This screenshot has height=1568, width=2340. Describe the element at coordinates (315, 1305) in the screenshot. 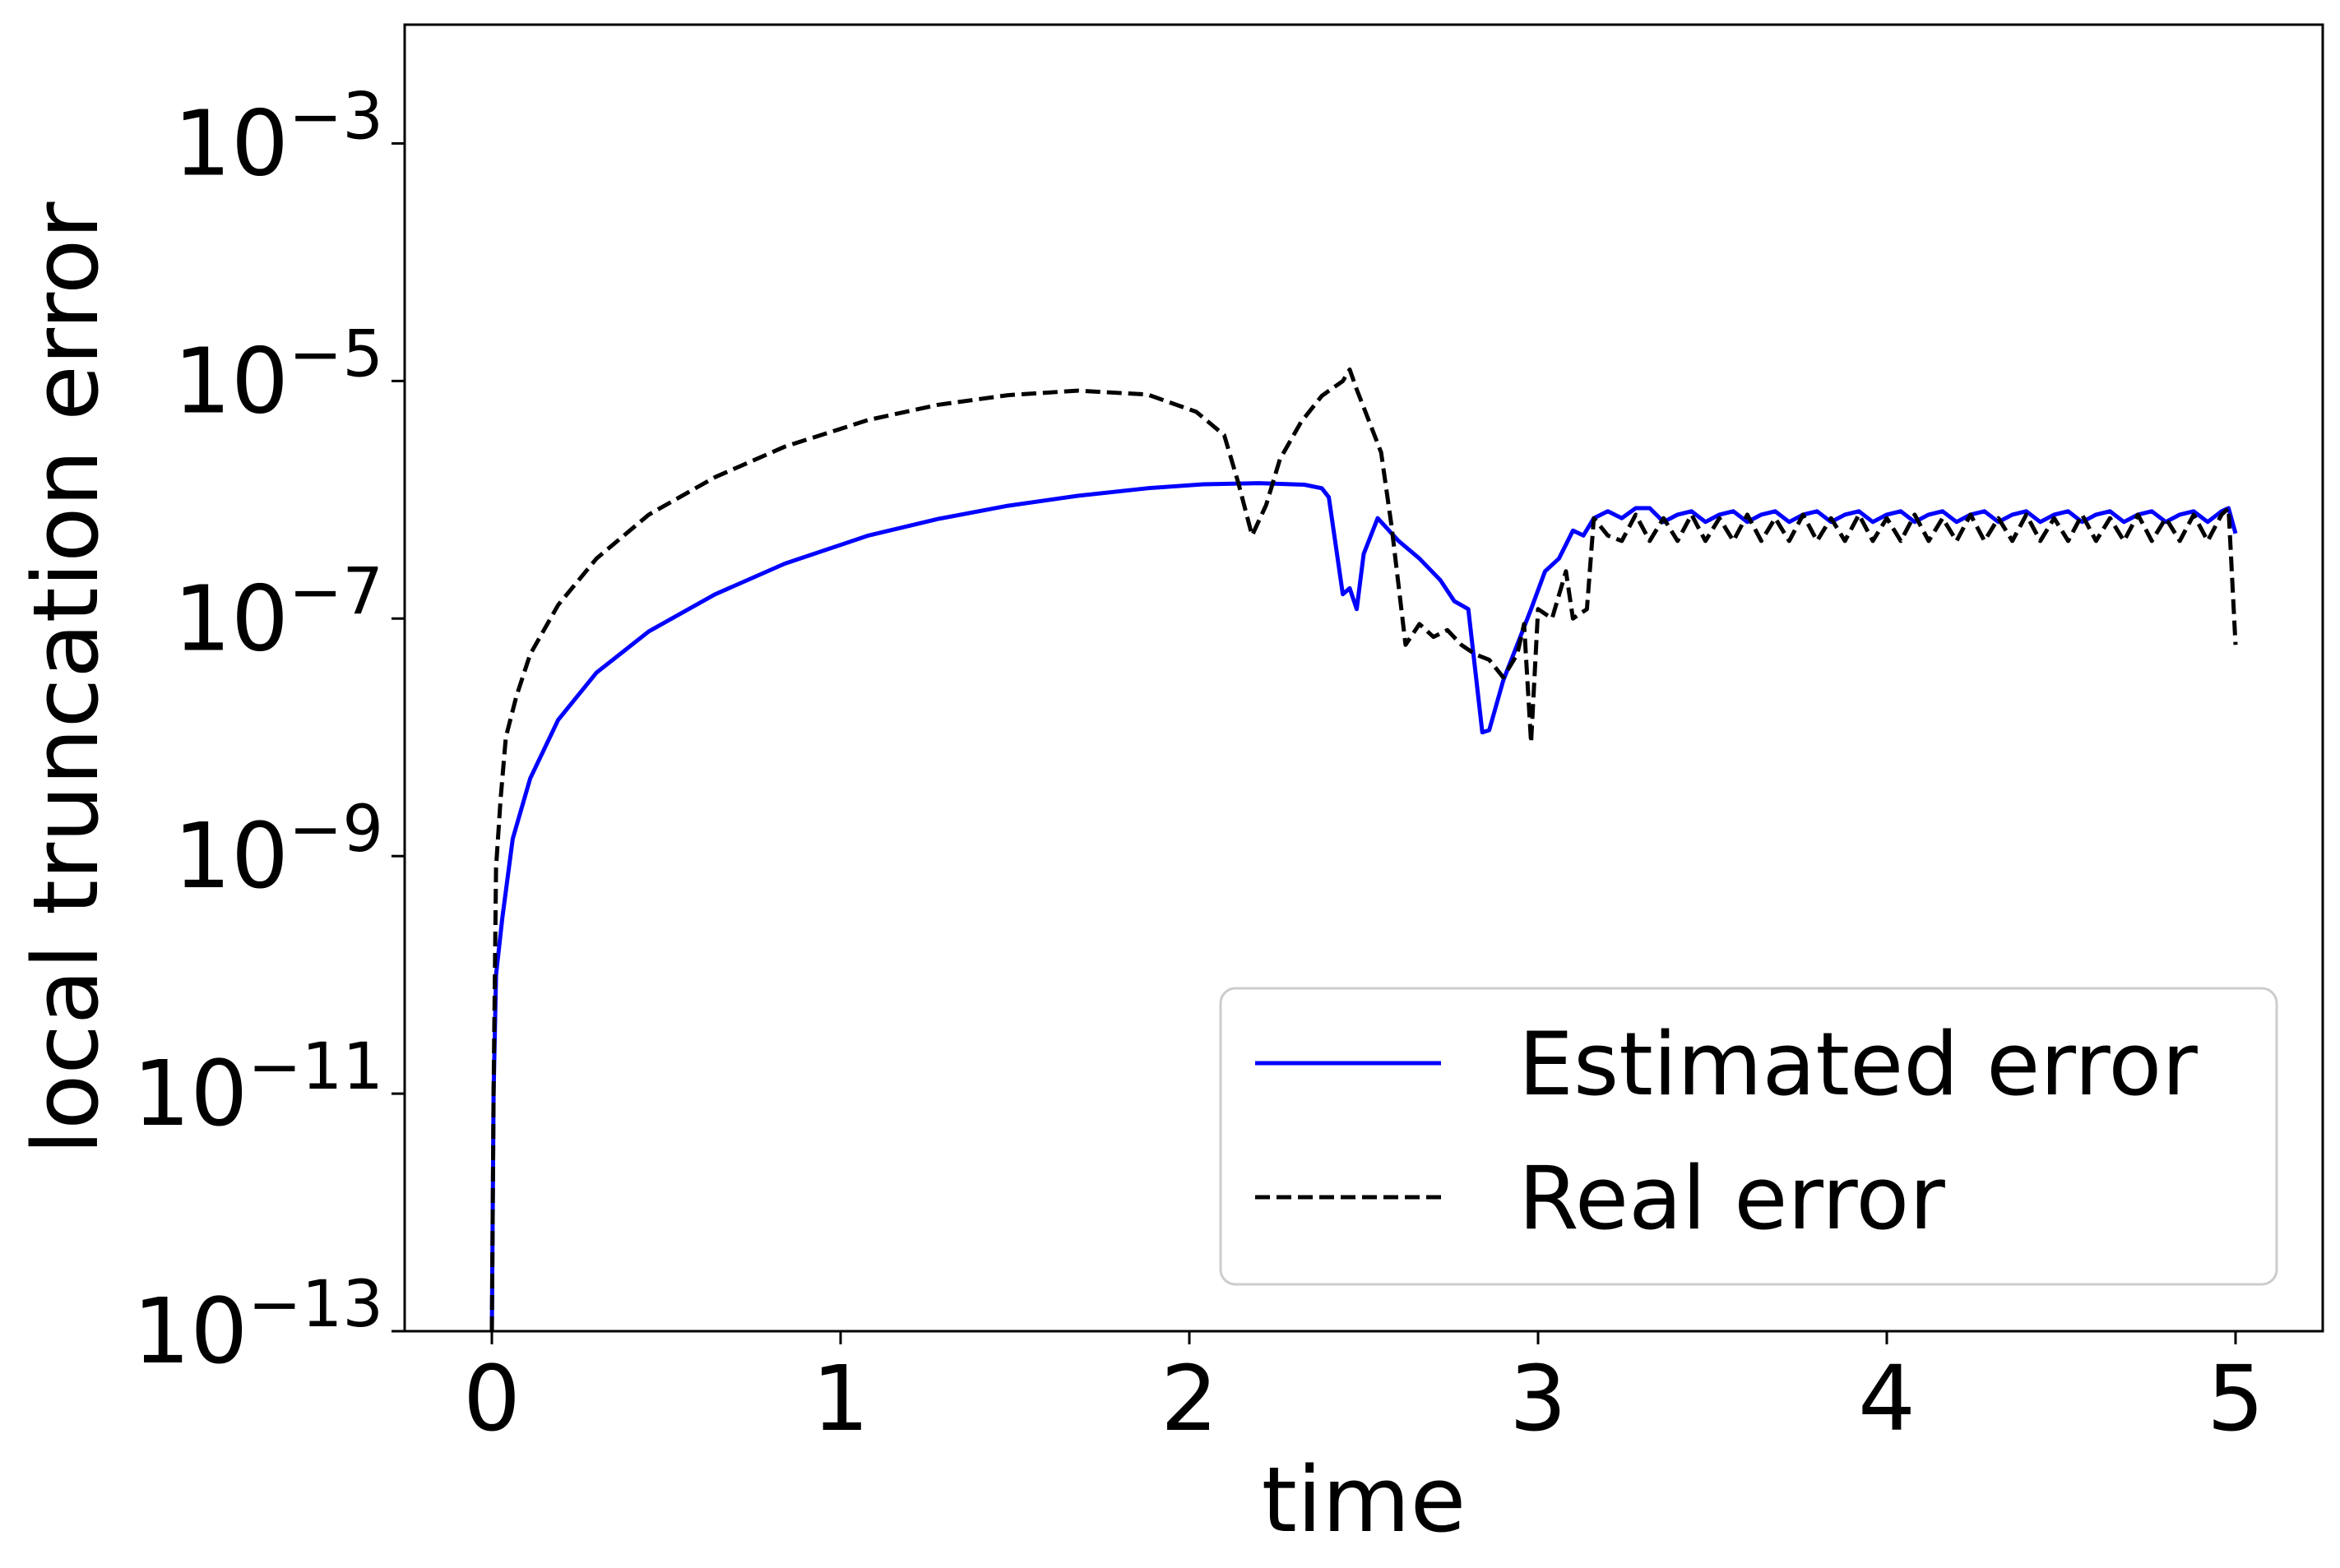

I see `y-tick-exponent: −13` at that location.